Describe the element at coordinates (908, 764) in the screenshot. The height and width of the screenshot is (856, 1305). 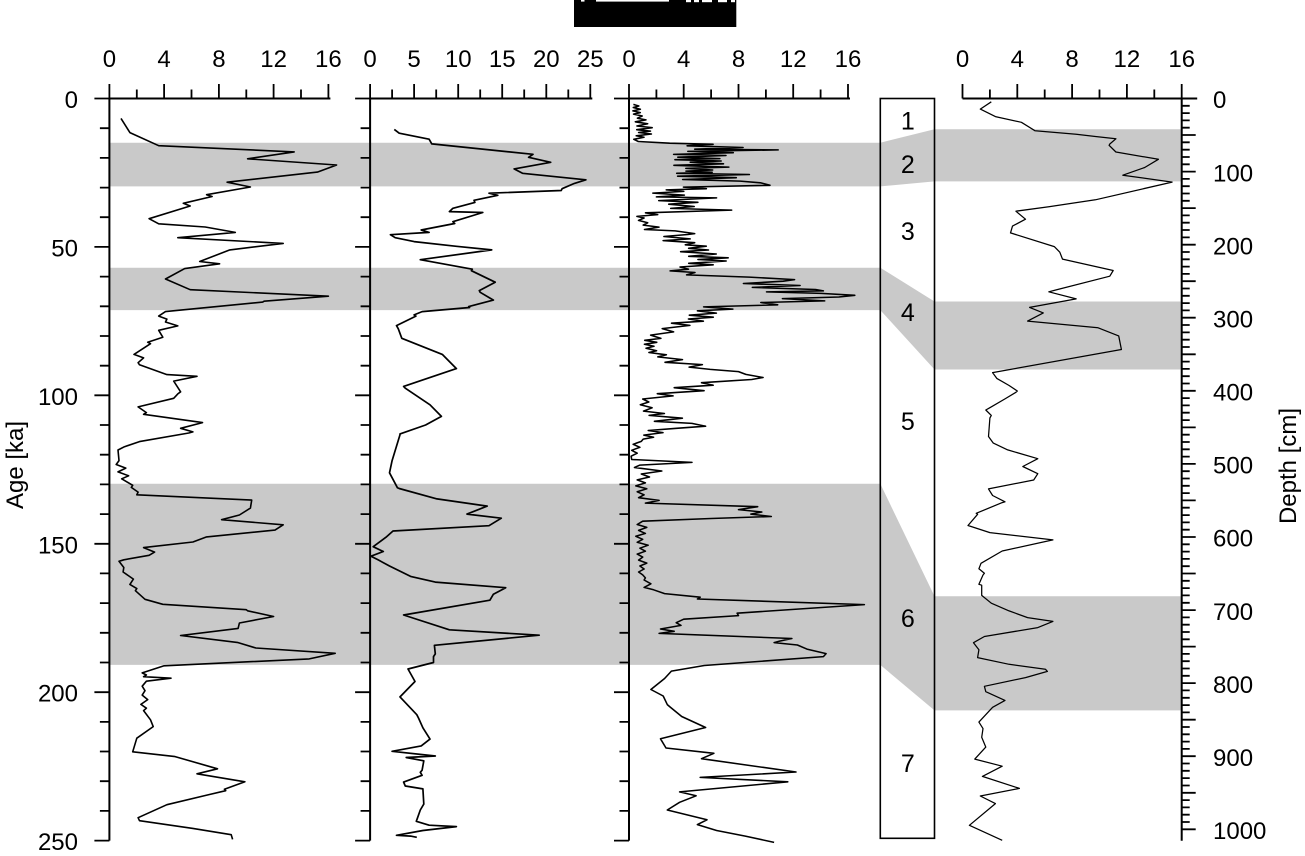
I see `svg-text: 7` at that location.